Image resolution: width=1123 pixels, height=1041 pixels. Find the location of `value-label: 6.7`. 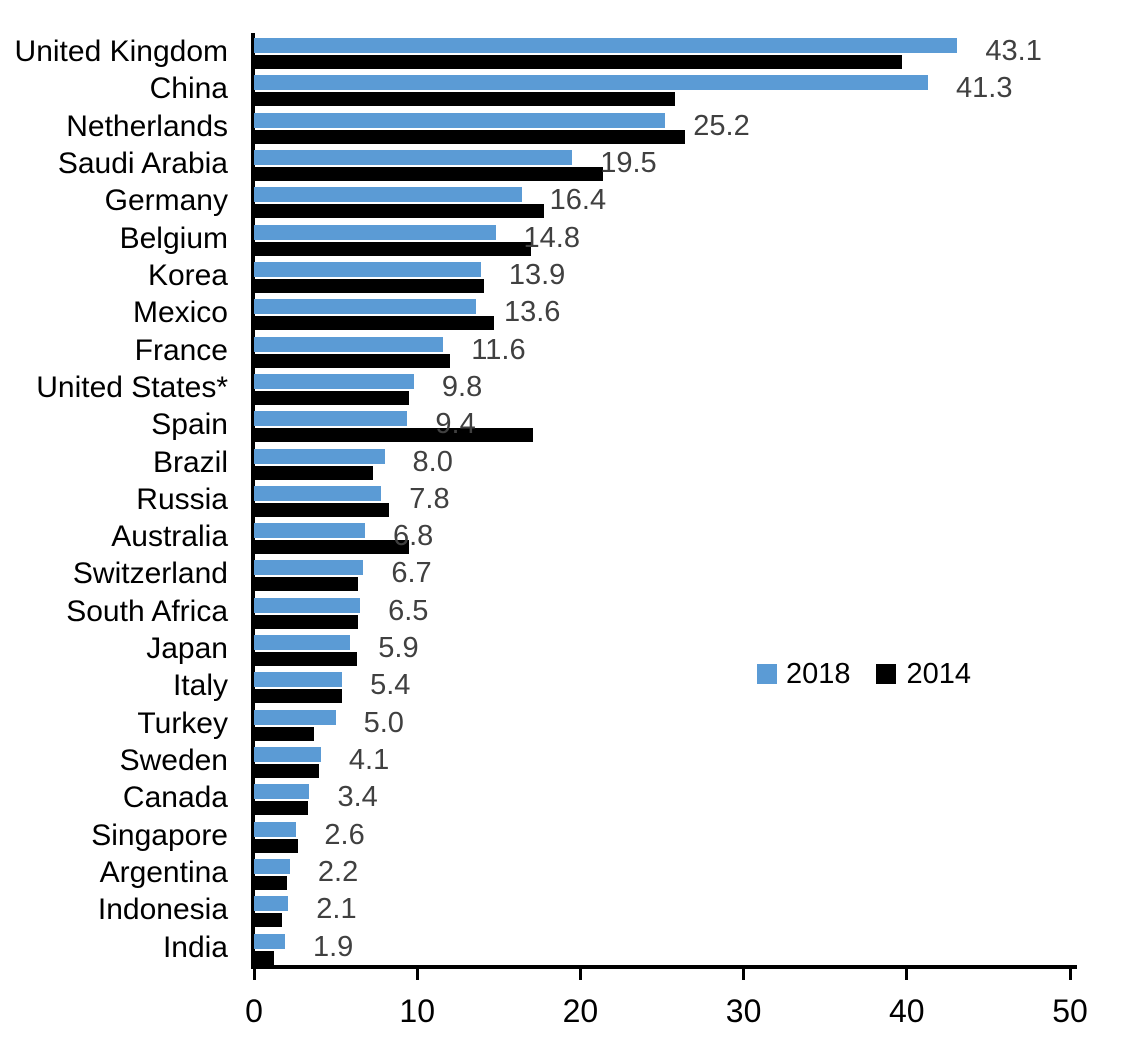

value-label: 6.7 is located at coordinates (411, 573).